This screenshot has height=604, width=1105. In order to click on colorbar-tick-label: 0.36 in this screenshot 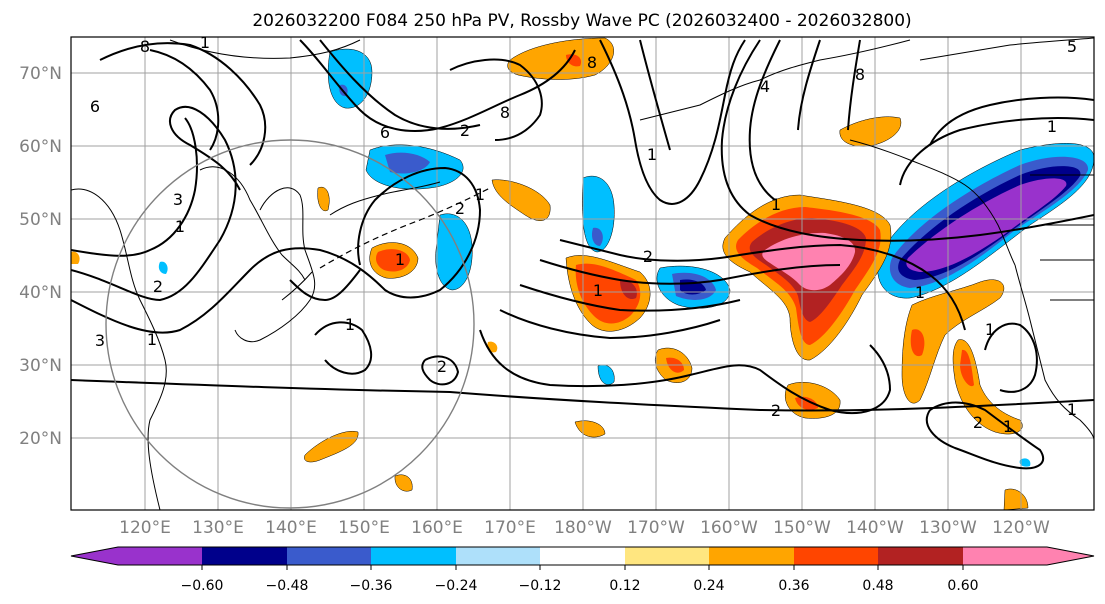, I will do `click(793, 586)`.